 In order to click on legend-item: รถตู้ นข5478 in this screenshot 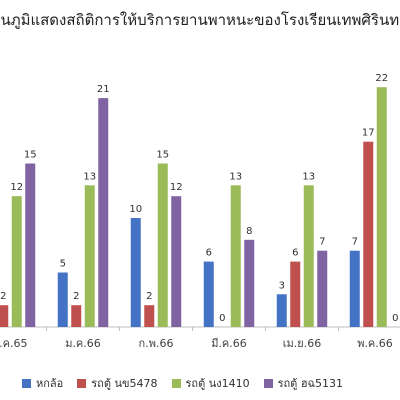, I will do `click(117, 383)`.